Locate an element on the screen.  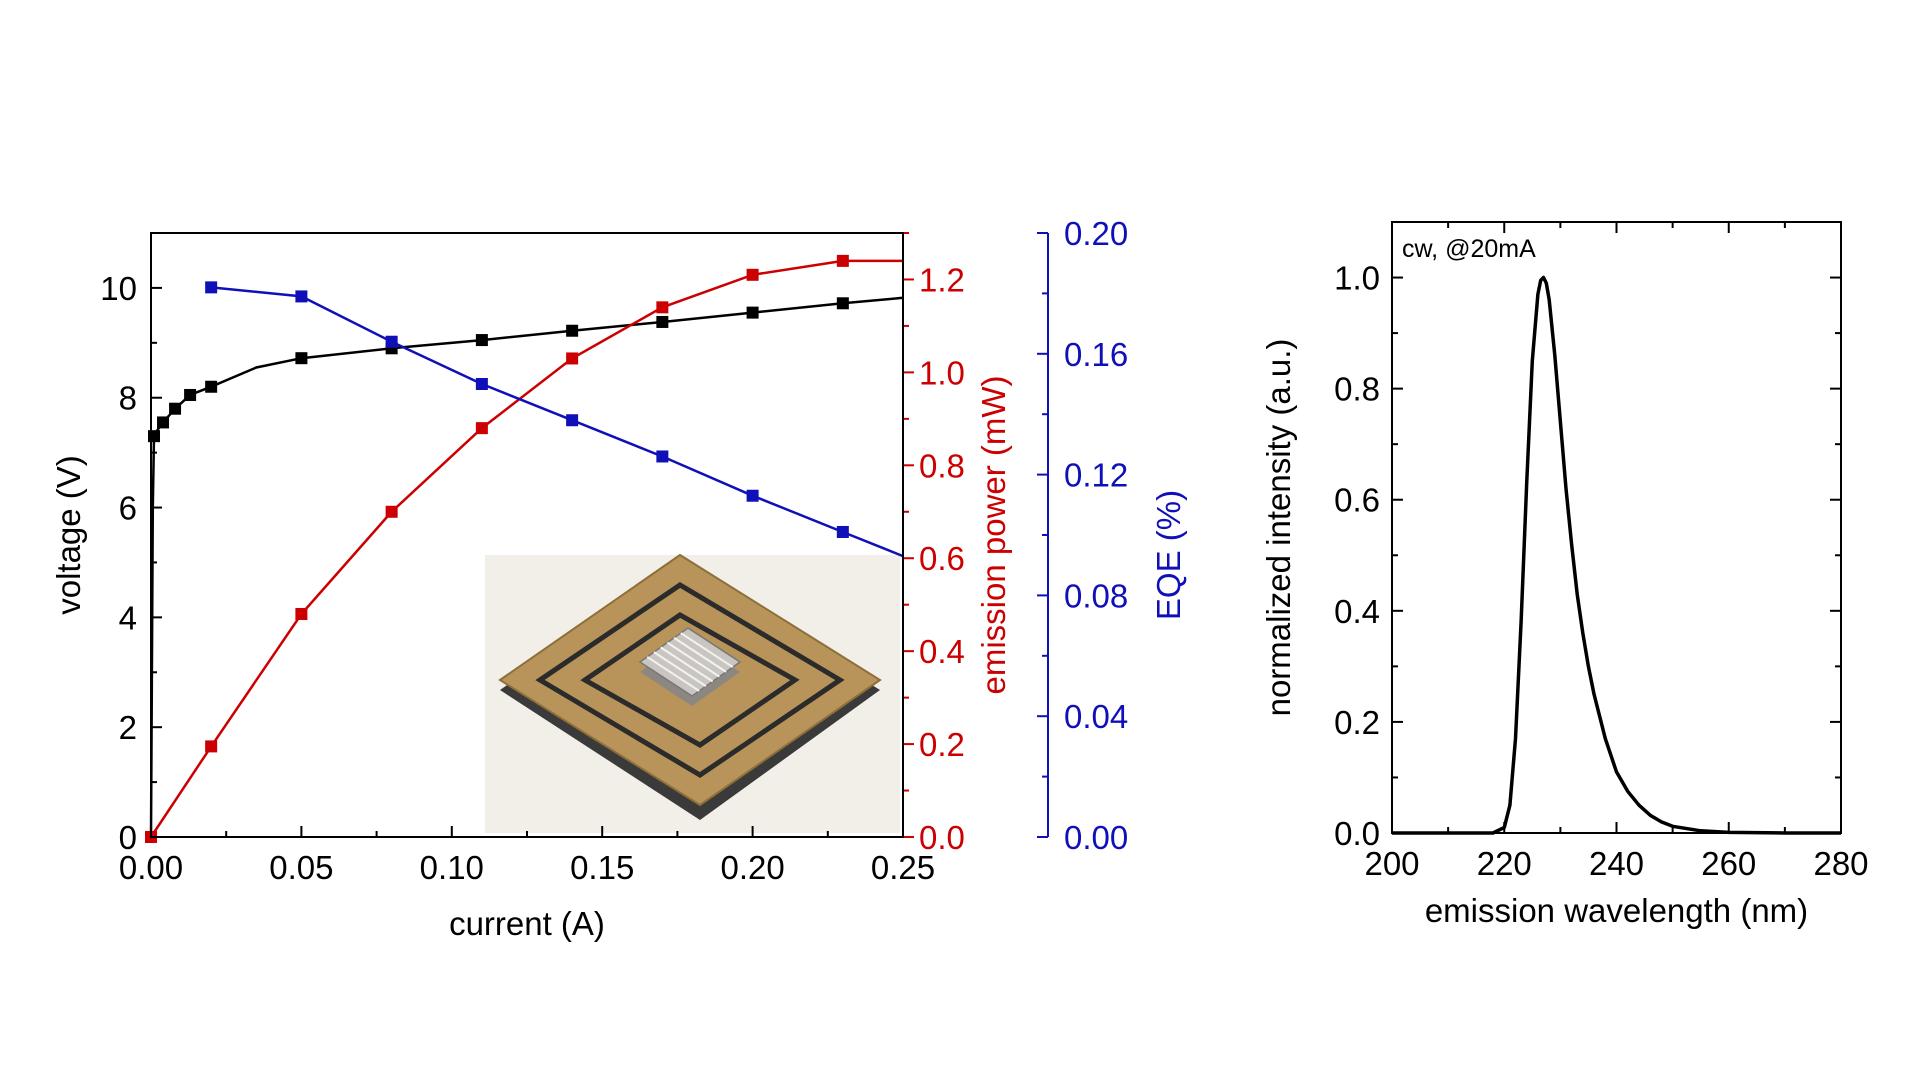
current-axis-title: current (A) is located at coordinates (527, 923).